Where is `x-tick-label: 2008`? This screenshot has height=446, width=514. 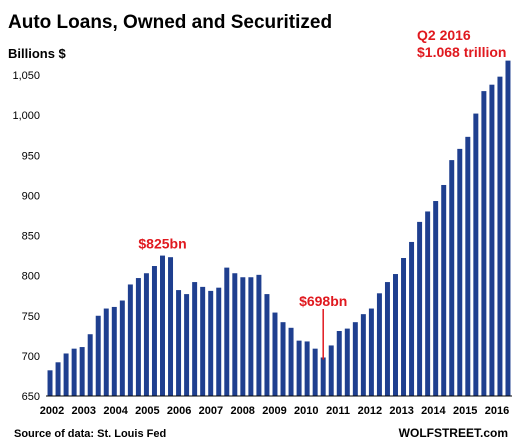
x-tick-label: 2008 is located at coordinates (242, 411).